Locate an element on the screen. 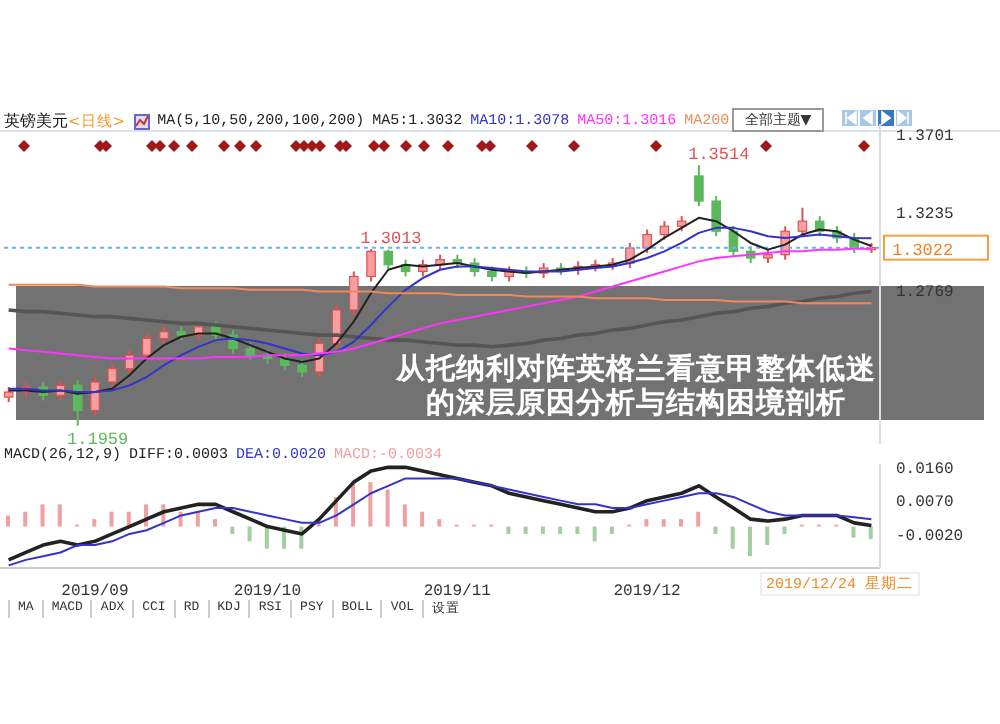 This screenshot has width=1000, height=724. chart-subtitle: 英镑美元 is located at coordinates (36, 121).